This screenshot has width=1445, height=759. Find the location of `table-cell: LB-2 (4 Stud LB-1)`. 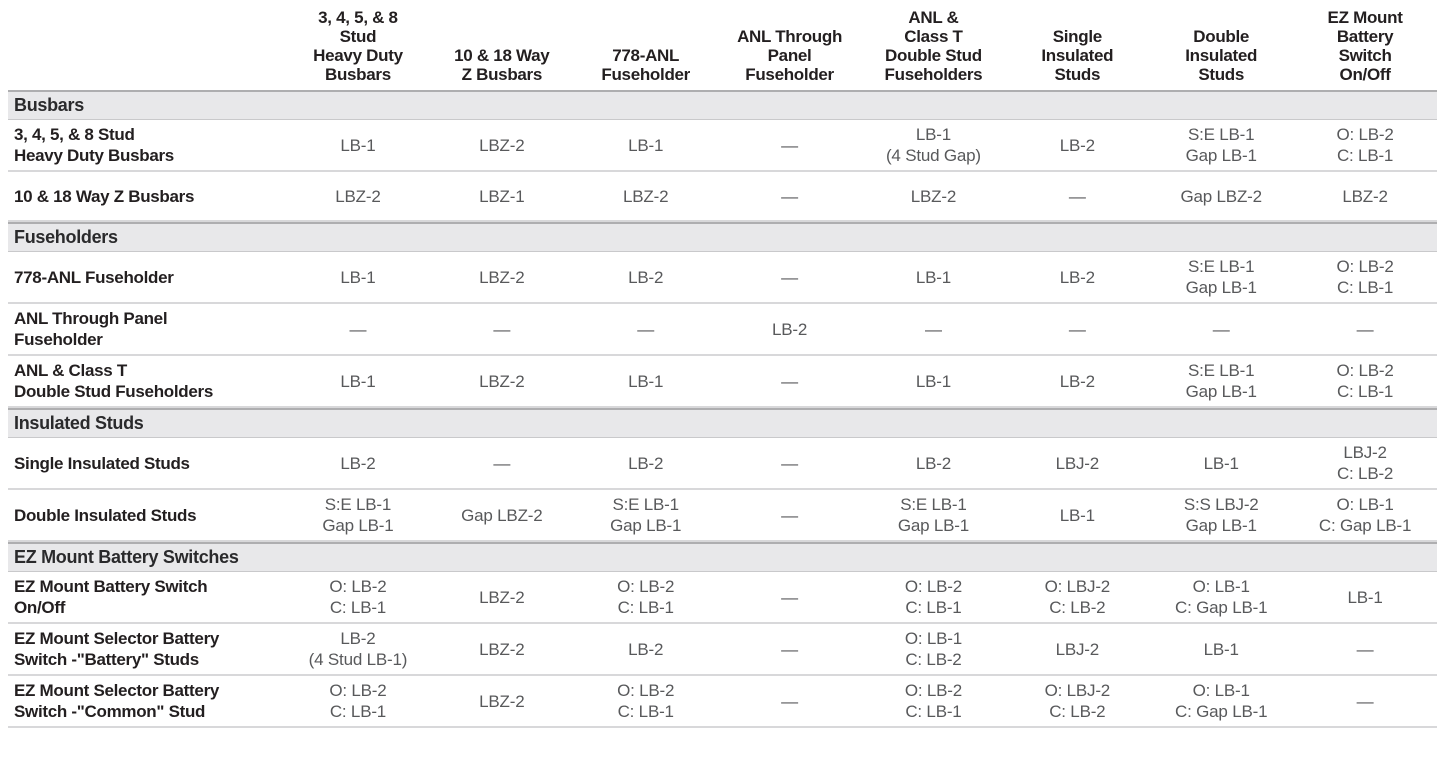

table-cell: LB-2 (4 Stud LB-1) is located at coordinates (358, 649).